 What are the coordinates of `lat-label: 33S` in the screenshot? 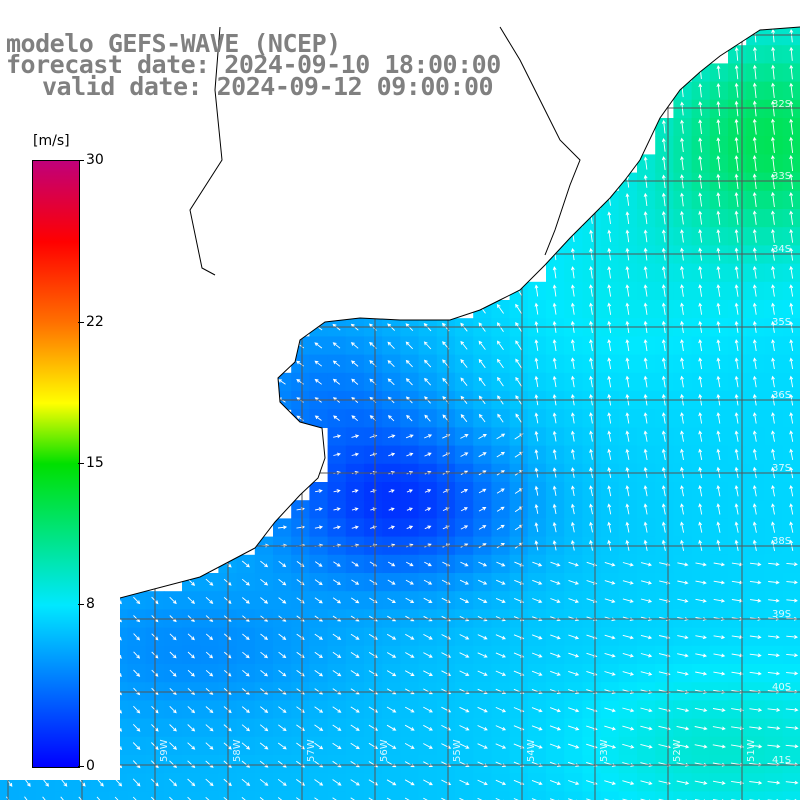 It's located at (782, 176).